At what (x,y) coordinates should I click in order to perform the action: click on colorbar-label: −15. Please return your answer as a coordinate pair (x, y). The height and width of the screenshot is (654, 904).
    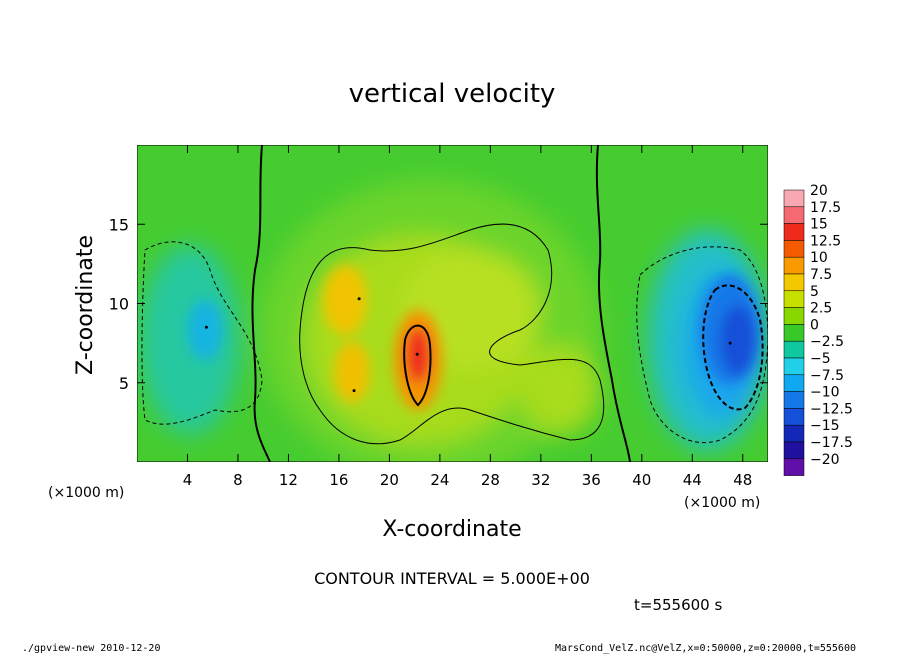
    Looking at the image, I should click on (825, 426).